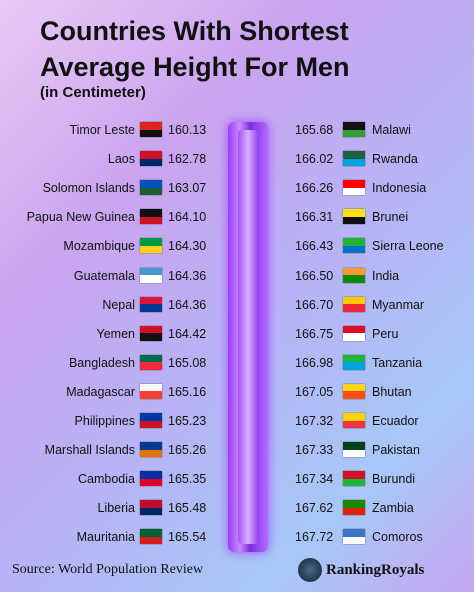  Describe the element at coordinates (398, 304) in the screenshot. I see `country-name: Myanmar` at that location.